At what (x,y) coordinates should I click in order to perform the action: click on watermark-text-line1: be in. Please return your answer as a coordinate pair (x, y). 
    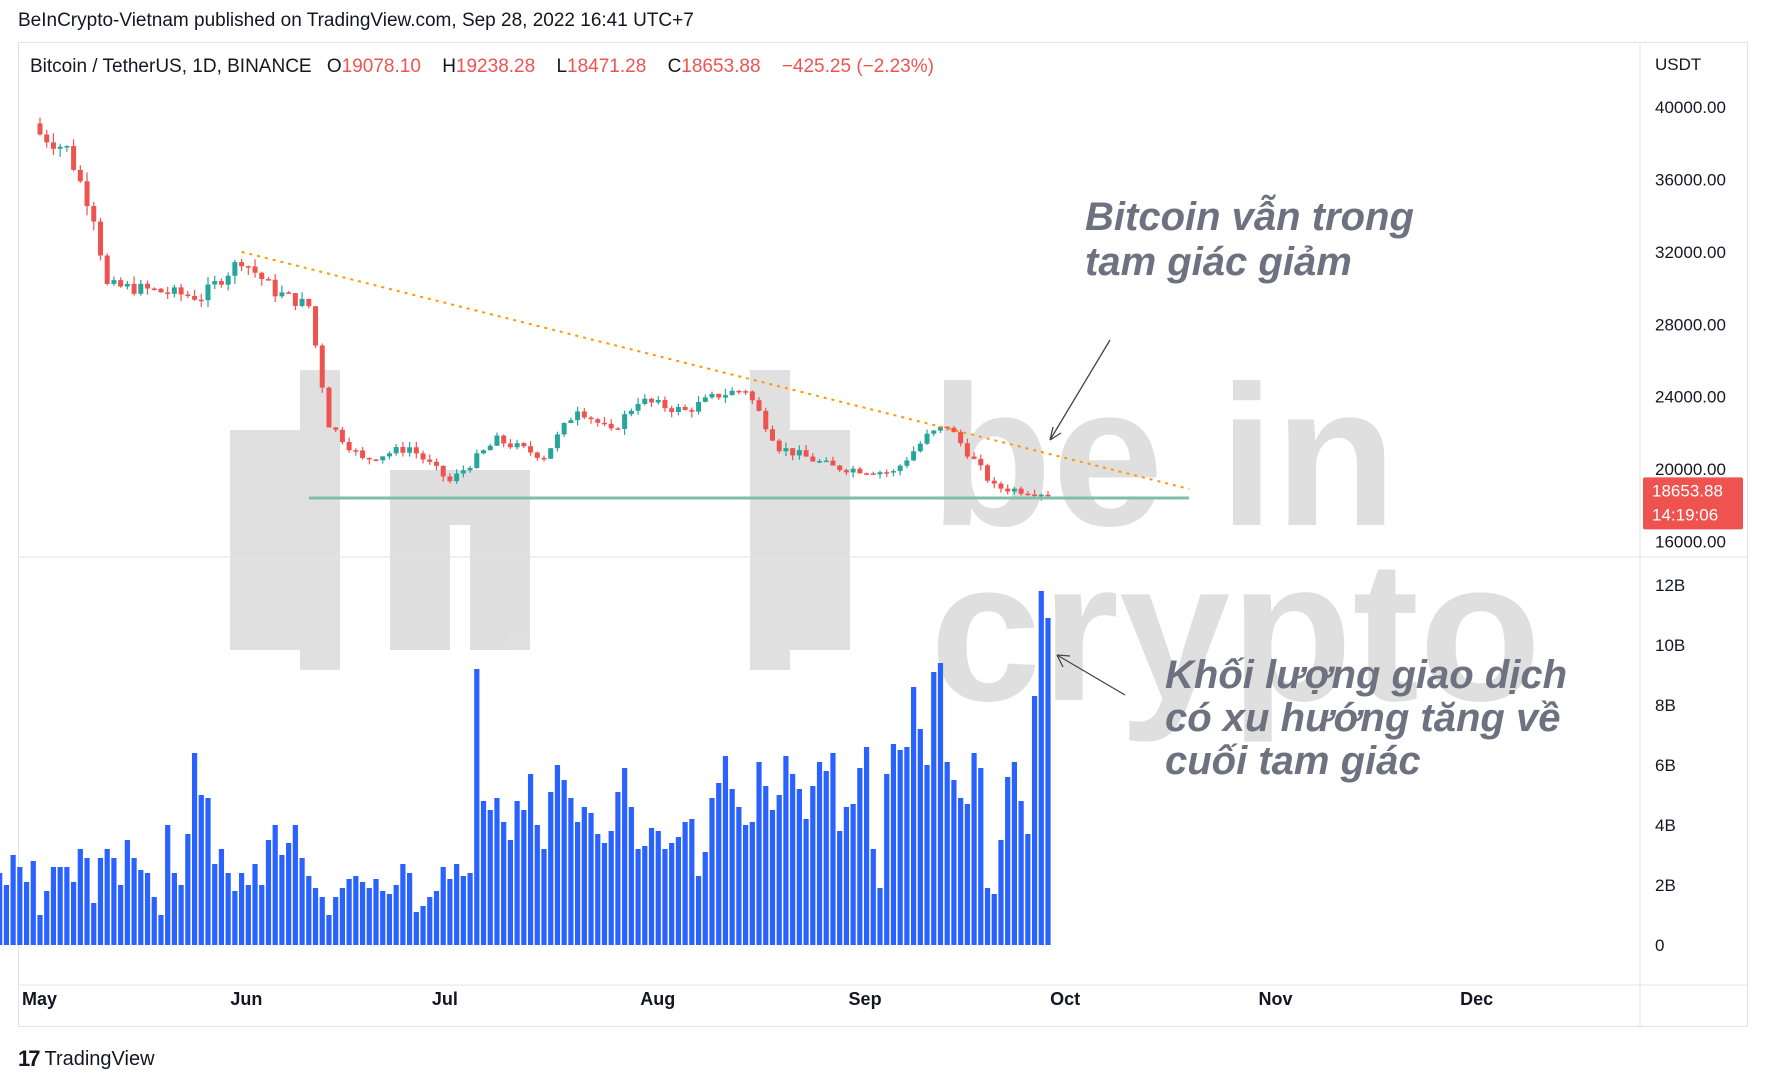
    Looking at the image, I should click on (1163, 456).